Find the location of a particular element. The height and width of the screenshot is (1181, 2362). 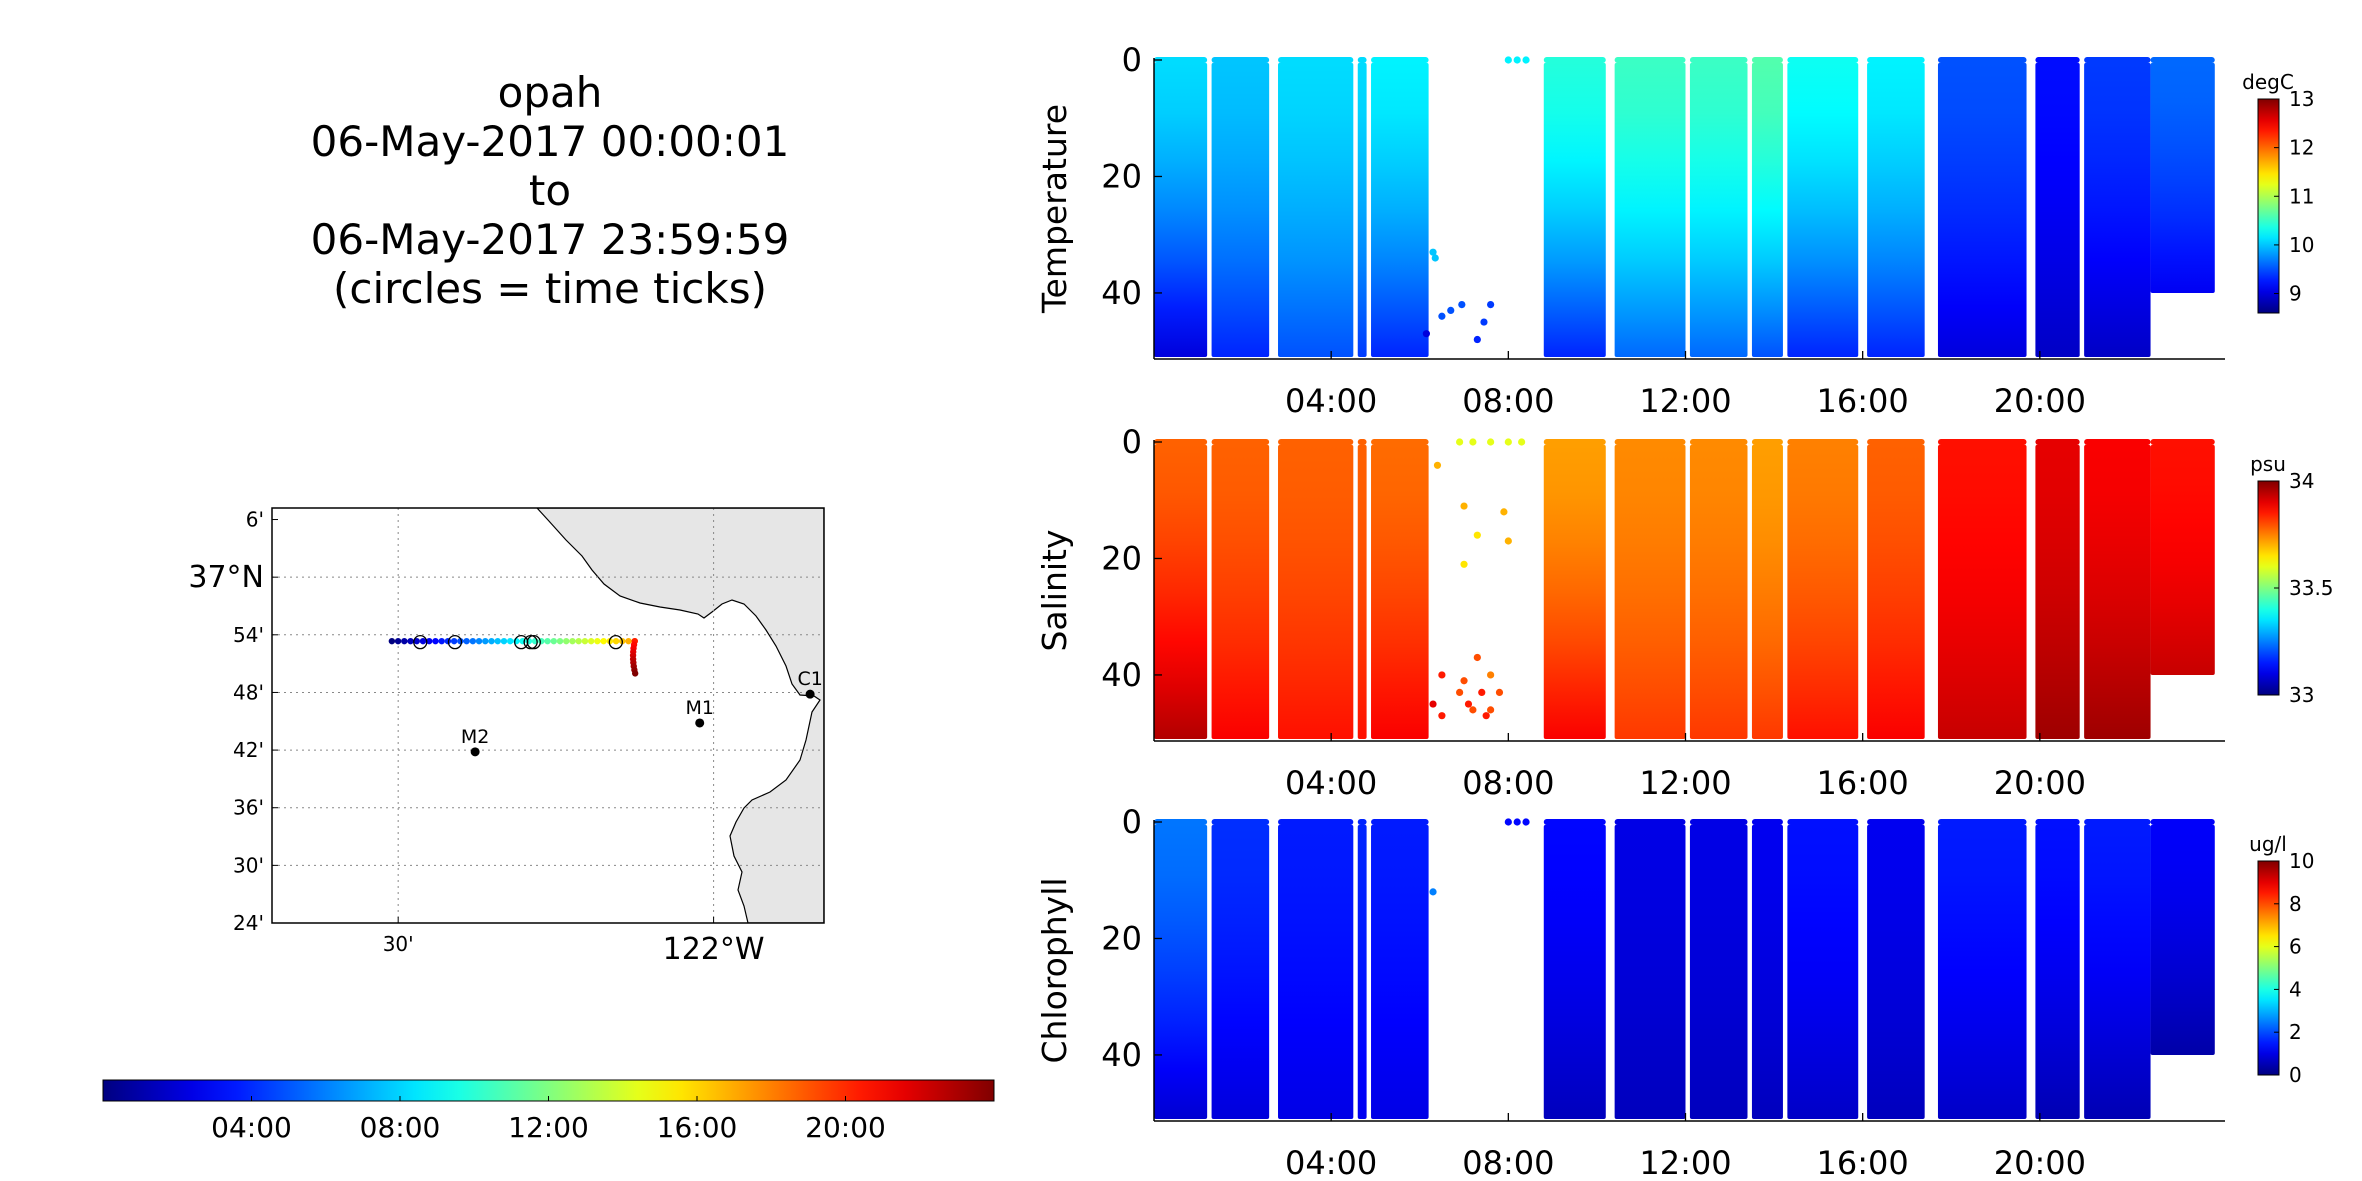

map-lat-label: 24' is located at coordinates (248, 923).